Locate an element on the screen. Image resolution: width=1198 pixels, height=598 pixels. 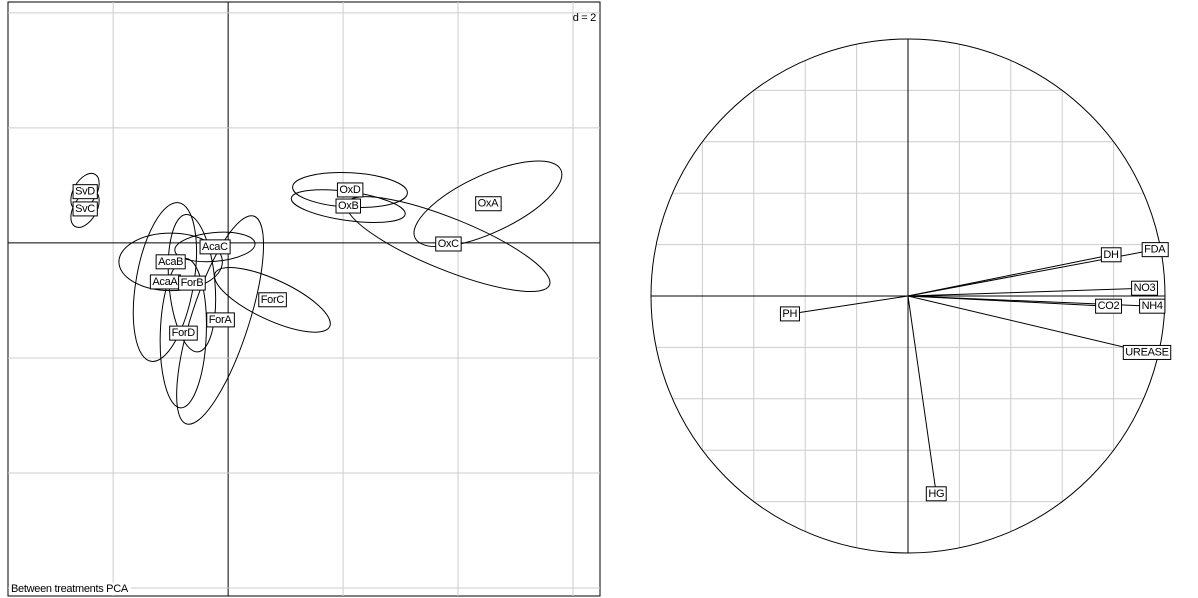
point-label: ForB is located at coordinates (192, 283).